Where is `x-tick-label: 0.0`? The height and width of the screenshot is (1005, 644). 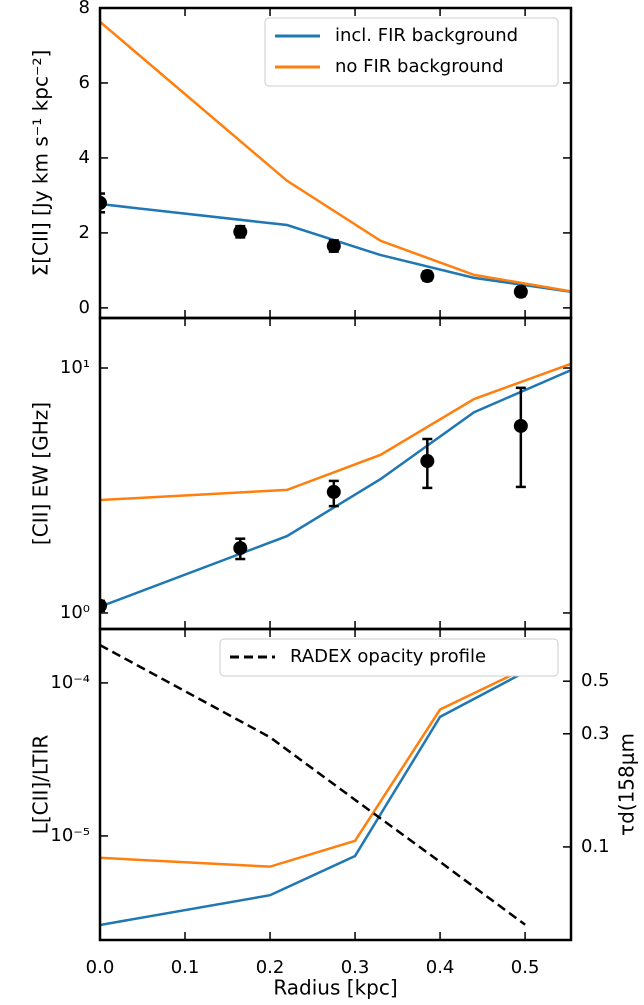
x-tick-label: 0.0 is located at coordinates (100, 967).